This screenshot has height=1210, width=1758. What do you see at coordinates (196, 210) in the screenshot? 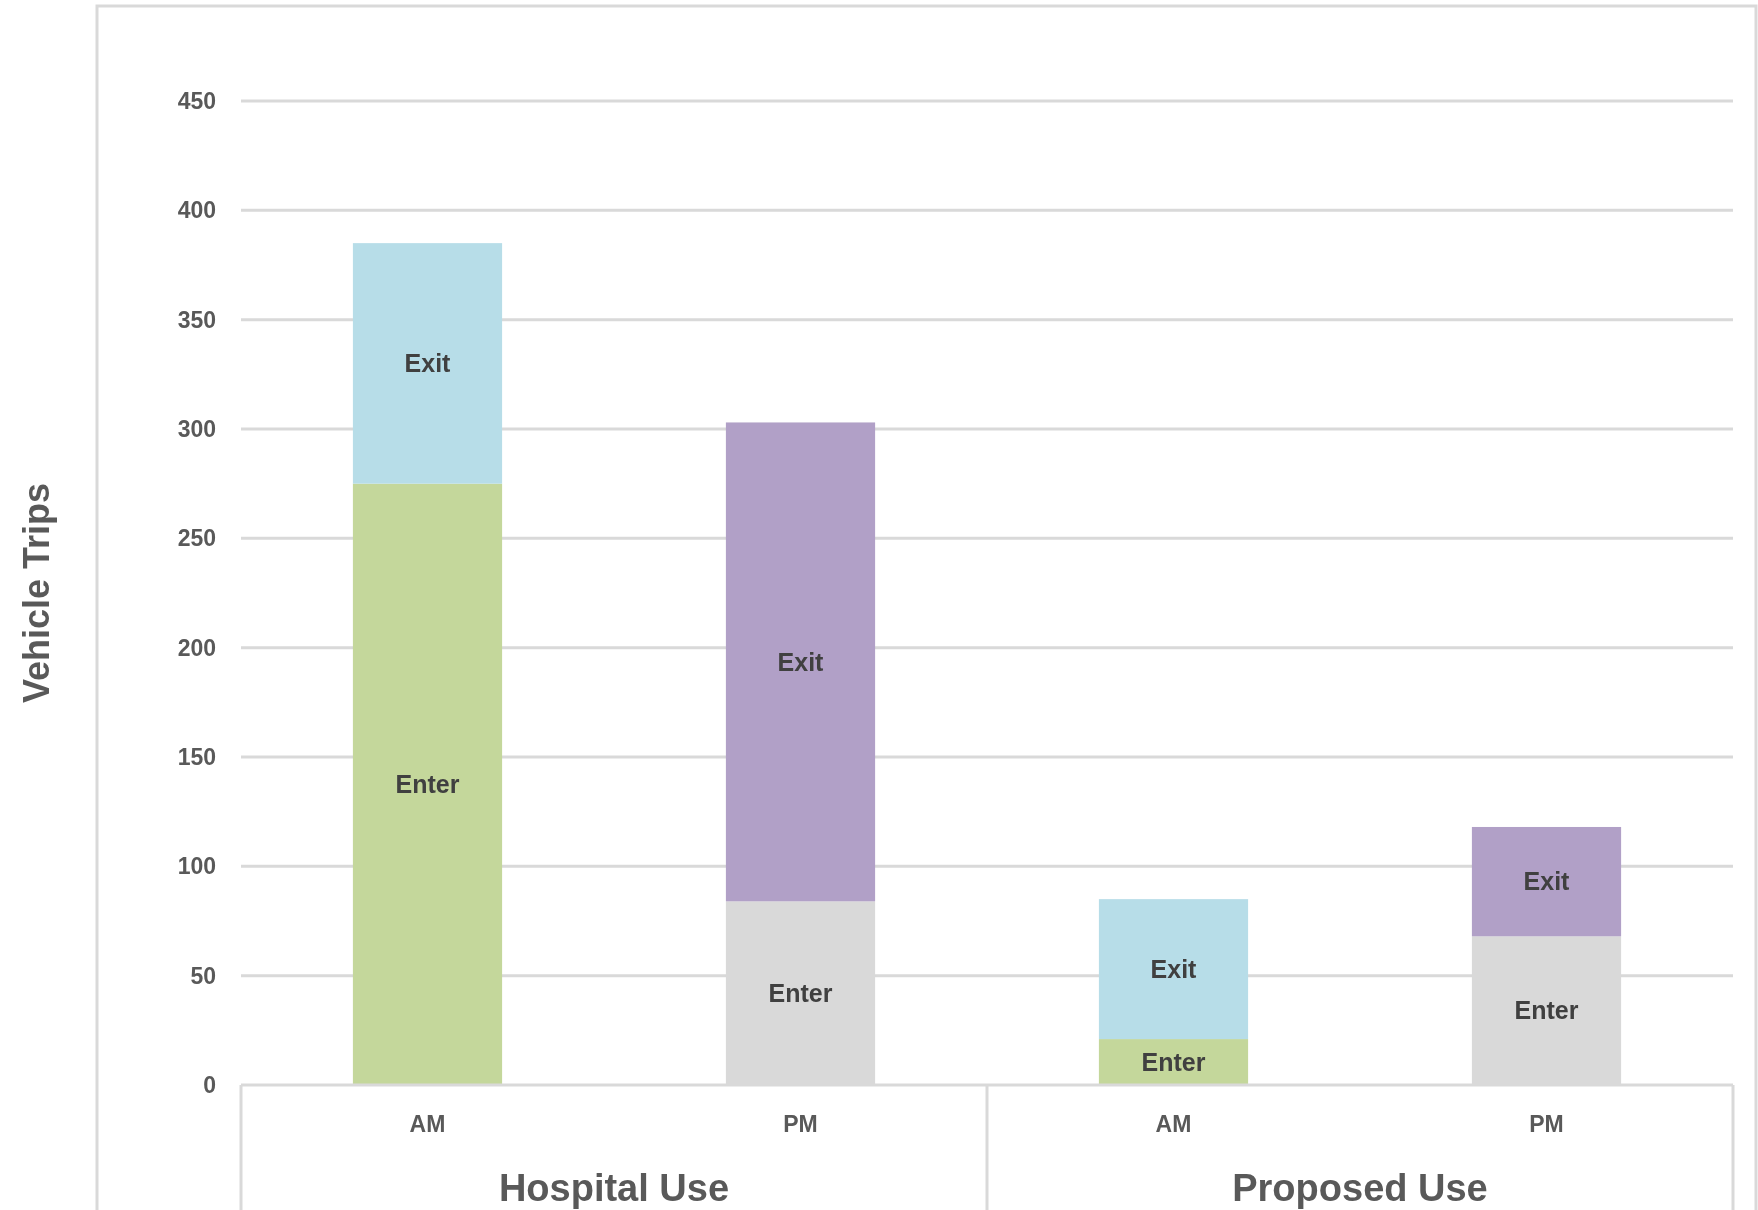
I see `y-tick-label: 400` at bounding box center [196, 210].